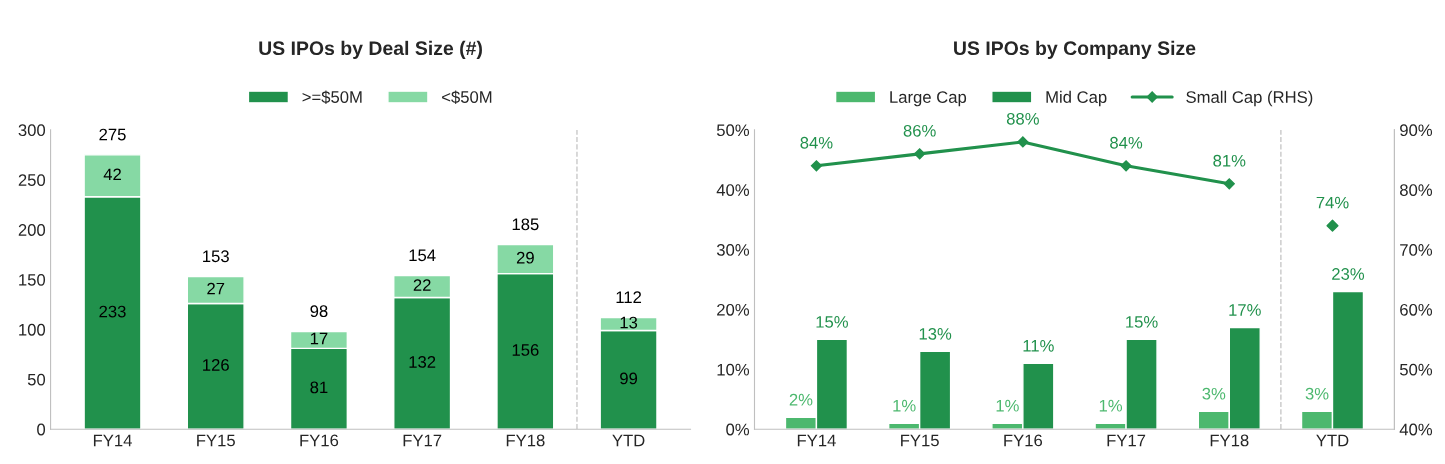 The width and height of the screenshot is (1445, 464). What do you see at coordinates (801, 399) in the screenshot?
I see `data-label: 2%` at bounding box center [801, 399].